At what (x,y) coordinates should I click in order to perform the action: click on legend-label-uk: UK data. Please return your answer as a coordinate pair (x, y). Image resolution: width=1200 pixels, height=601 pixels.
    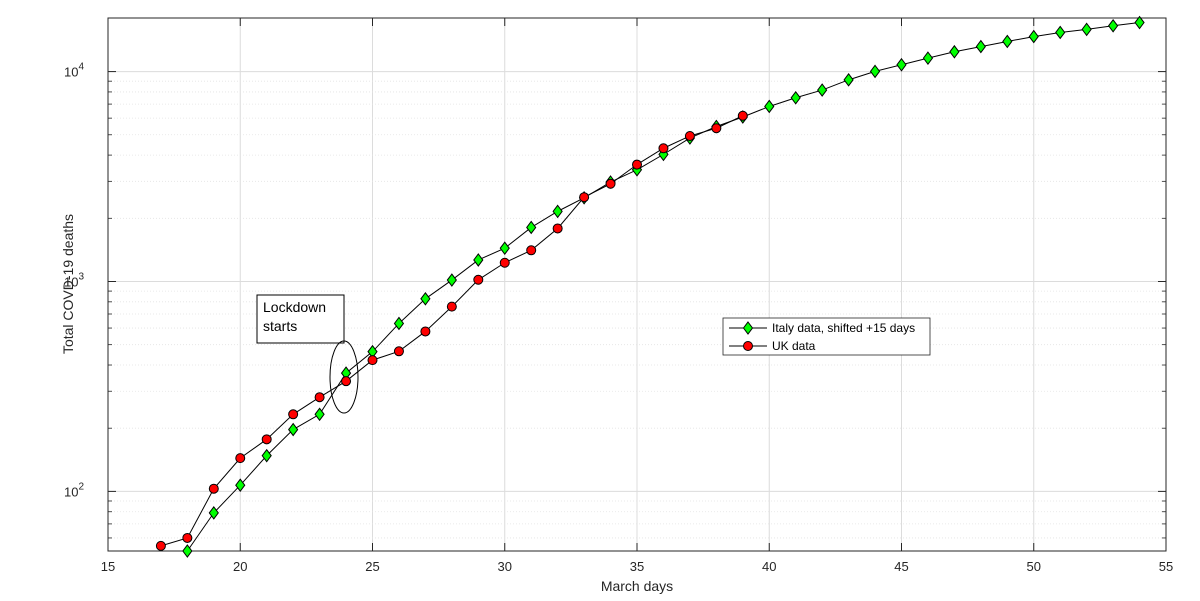
    Looking at the image, I should click on (794, 346).